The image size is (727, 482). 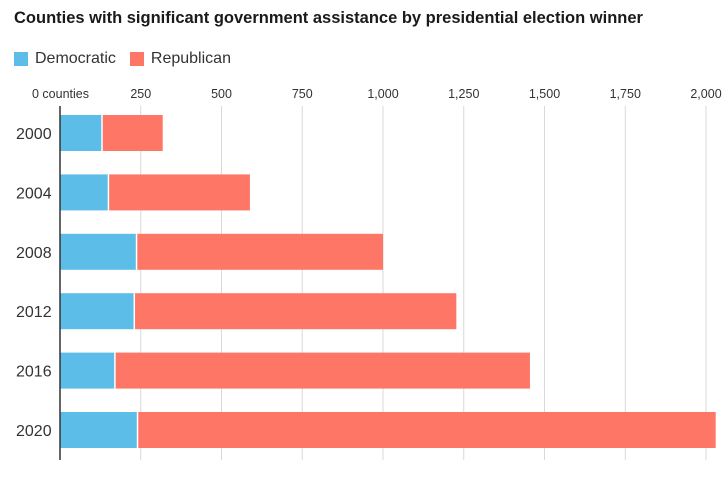 What do you see at coordinates (190, 58) in the screenshot?
I see `legend-label-republican: Republican` at bounding box center [190, 58].